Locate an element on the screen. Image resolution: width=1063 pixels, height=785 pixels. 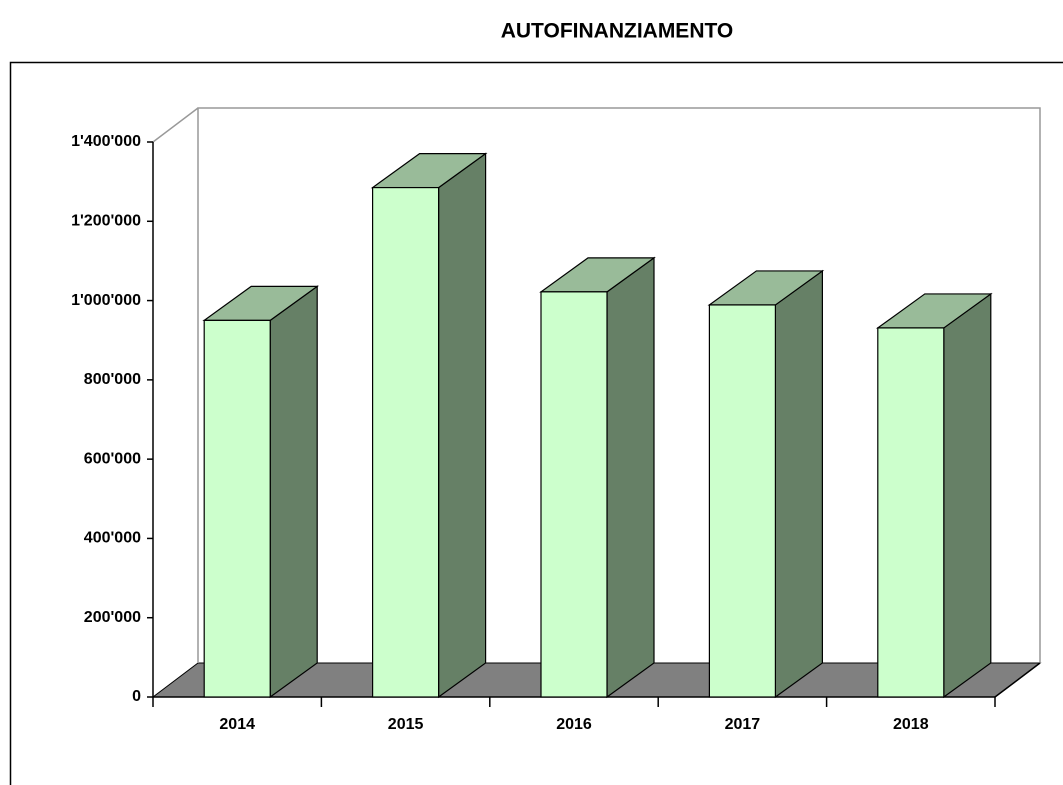
x-tick-label: 2017 is located at coordinates (743, 724).